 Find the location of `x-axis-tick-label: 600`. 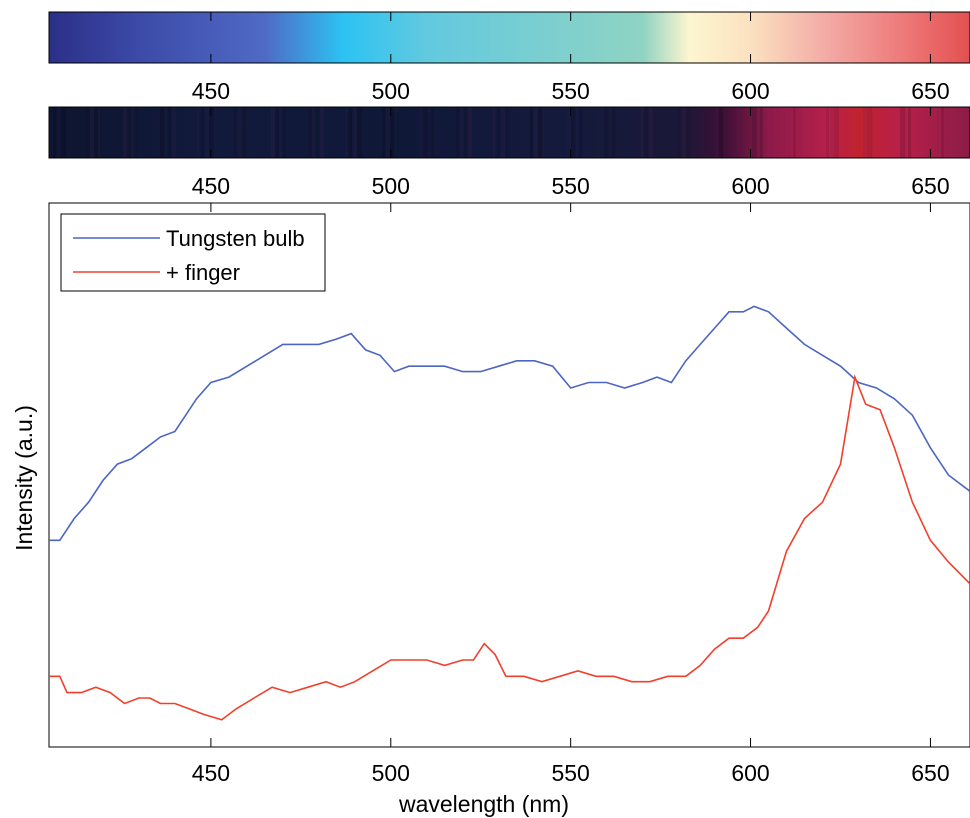

x-axis-tick-label: 600 is located at coordinates (750, 773).